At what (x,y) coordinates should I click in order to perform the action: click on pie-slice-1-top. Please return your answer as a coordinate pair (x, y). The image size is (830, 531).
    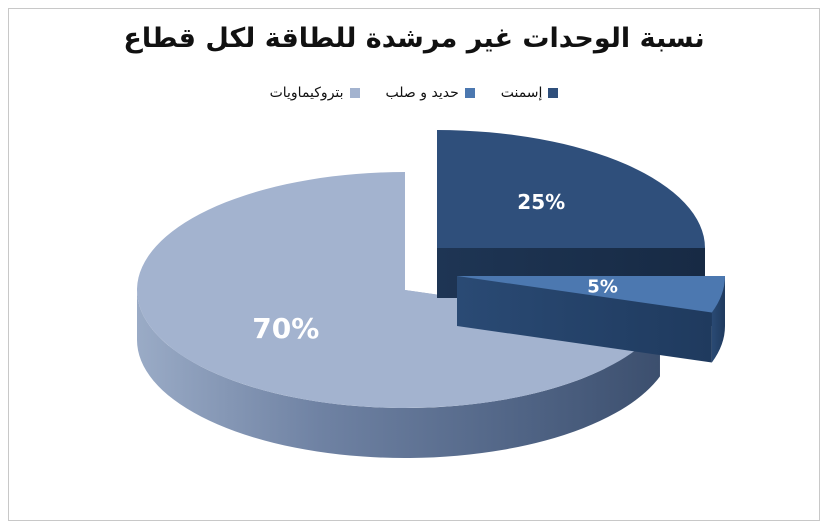
    Looking at the image, I should click on (591, 294).